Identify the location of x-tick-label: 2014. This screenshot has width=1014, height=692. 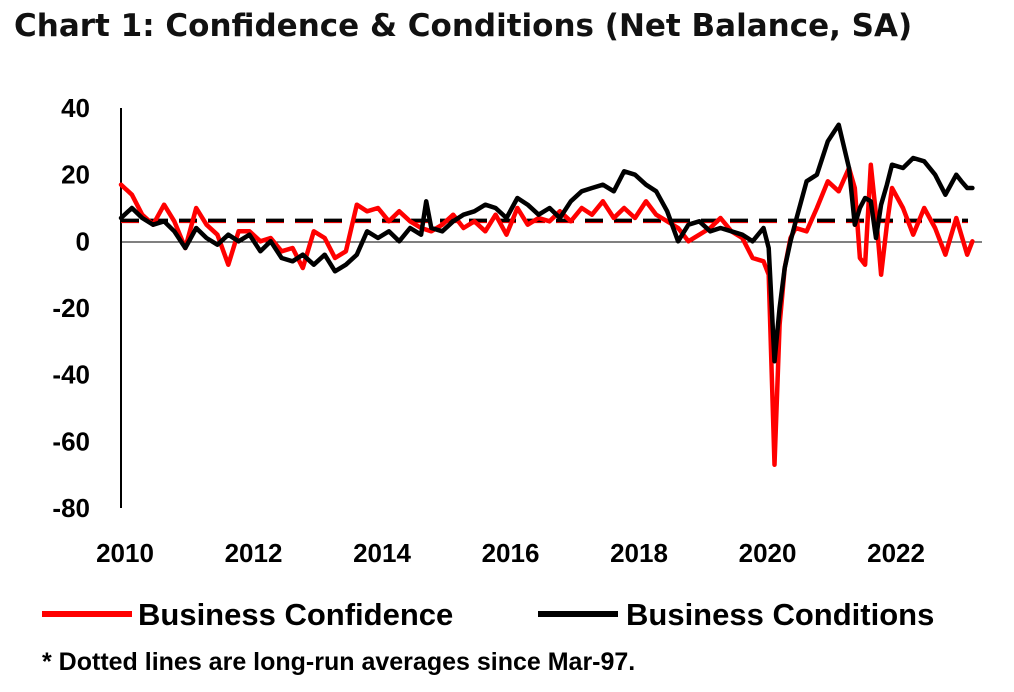
(382, 553).